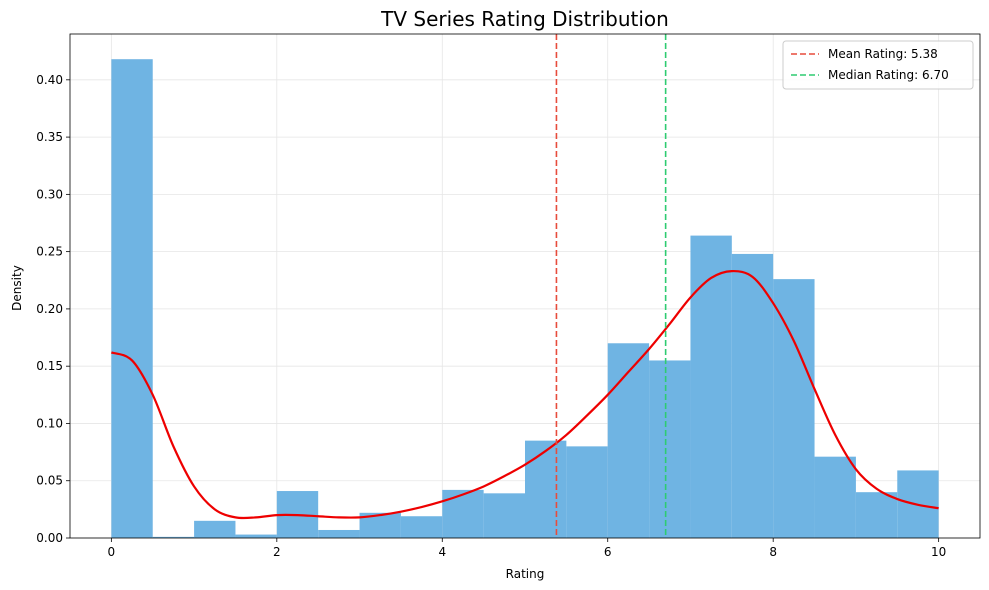  Describe the element at coordinates (611, 286) in the screenshot. I see `reference-lines` at that location.